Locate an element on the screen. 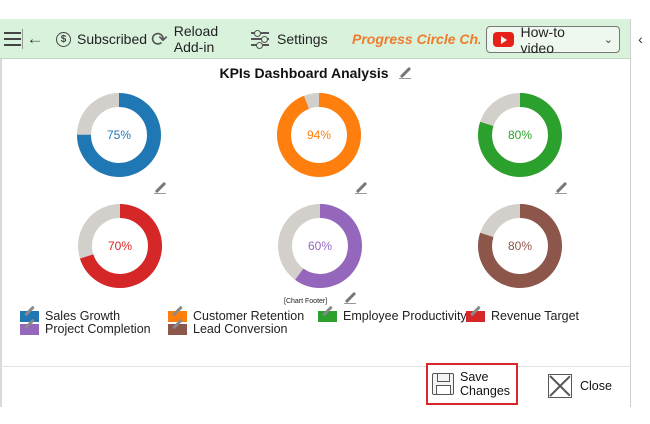 The width and height of the screenshot is (650, 424). legend-item-sales-growth: Sales Growth is located at coordinates (70, 316).